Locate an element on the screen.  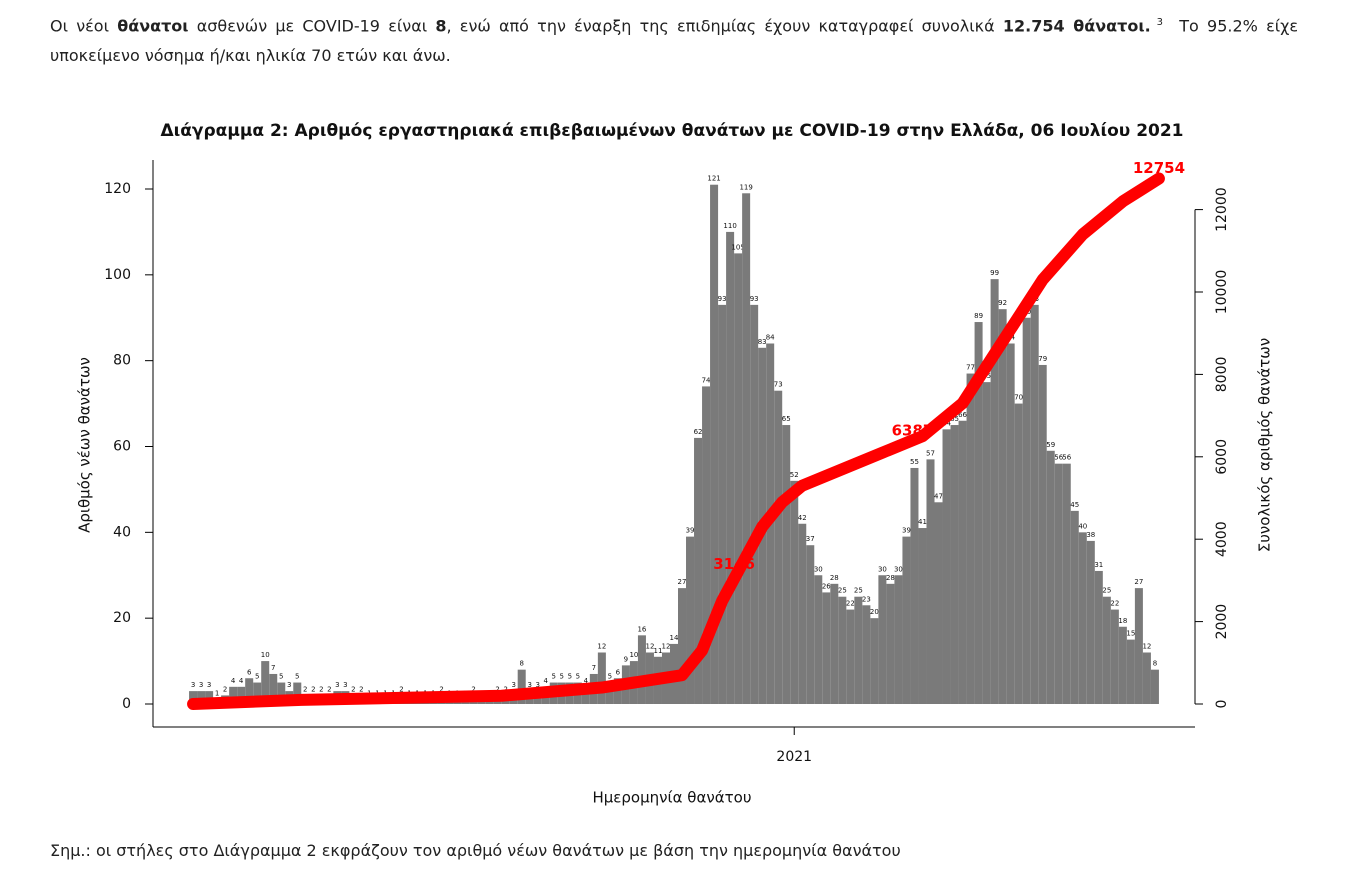
bar-value-label: 105 is located at coordinates (737, 247).